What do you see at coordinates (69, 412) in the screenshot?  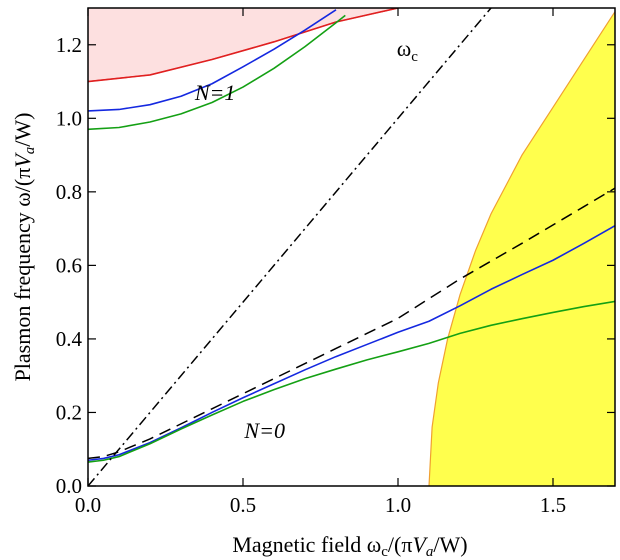 I see `y-tick-label: 0.2` at bounding box center [69, 412].